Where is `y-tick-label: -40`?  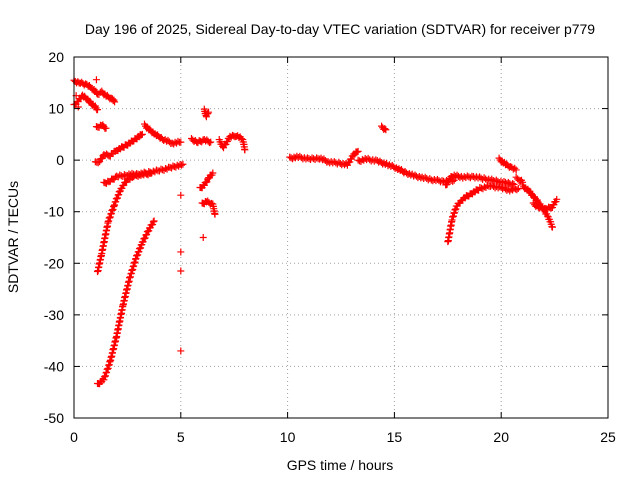 y-tick-label: -40 is located at coordinates (54, 366).